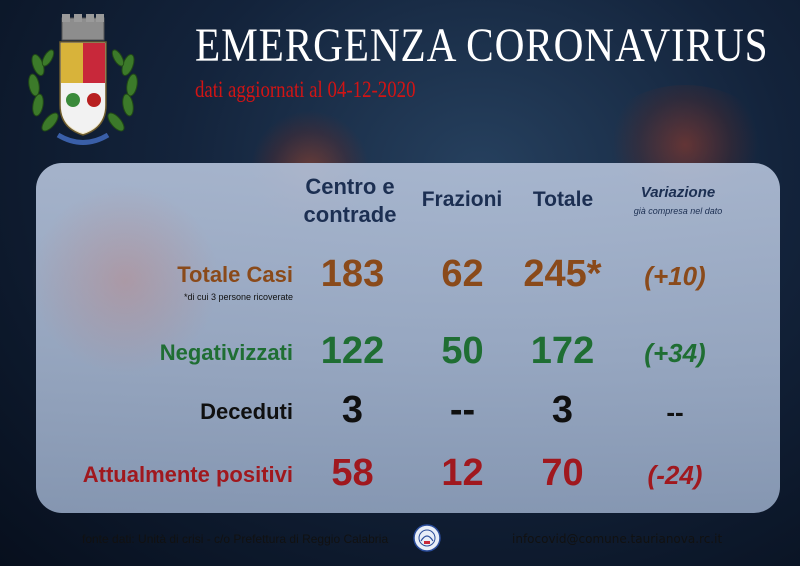 The width and height of the screenshot is (800, 566). Describe the element at coordinates (563, 199) in the screenshot. I see `column-header-totale: Totale` at that location.